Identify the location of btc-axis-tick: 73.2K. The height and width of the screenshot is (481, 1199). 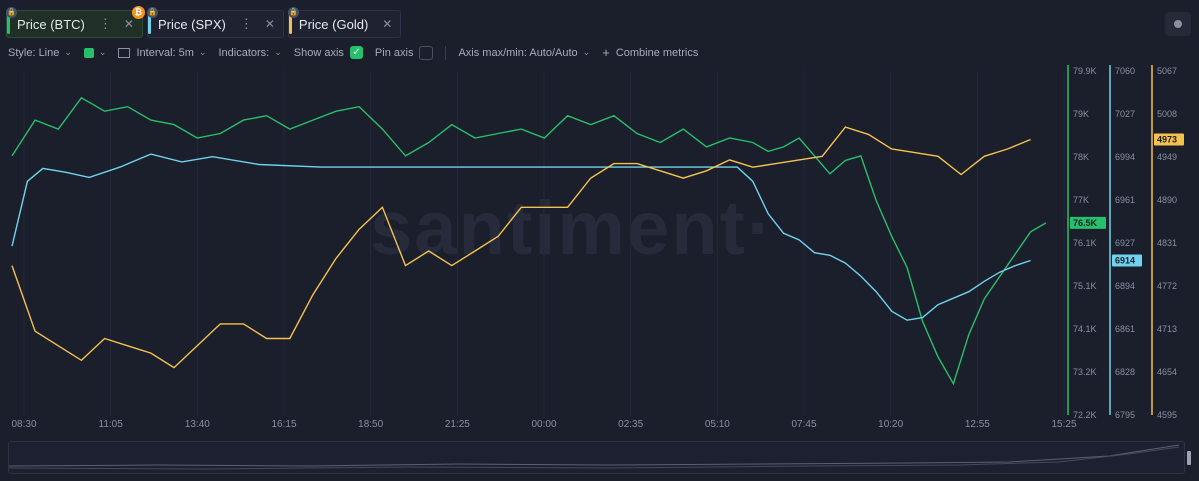
(1085, 372).